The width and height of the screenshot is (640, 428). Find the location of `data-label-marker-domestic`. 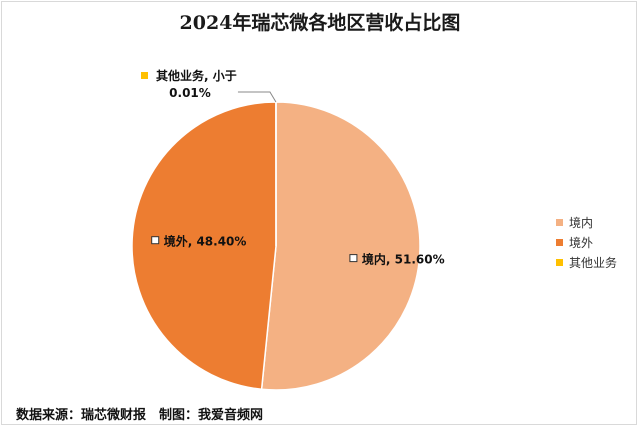

data-label-marker-domestic is located at coordinates (353, 258).